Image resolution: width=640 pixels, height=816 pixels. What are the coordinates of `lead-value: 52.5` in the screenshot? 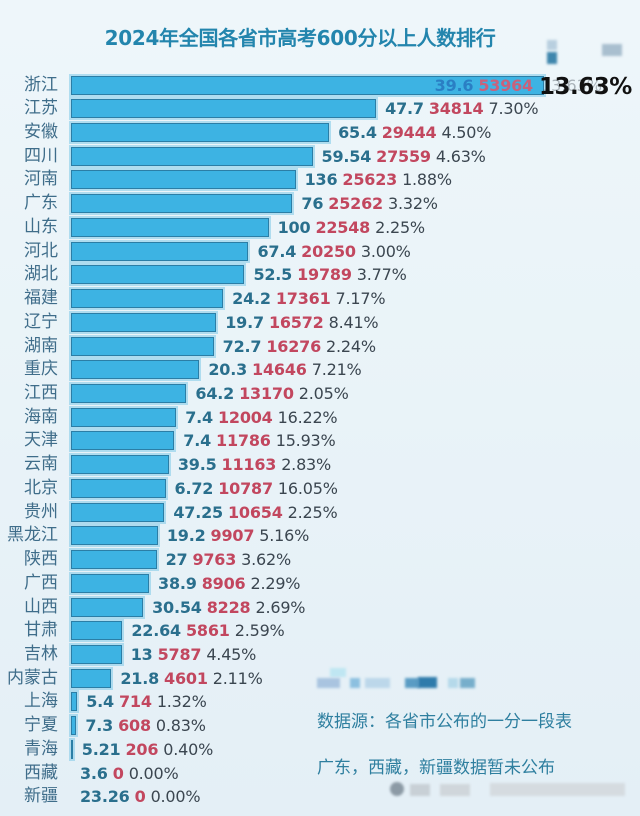 It's located at (273, 275).